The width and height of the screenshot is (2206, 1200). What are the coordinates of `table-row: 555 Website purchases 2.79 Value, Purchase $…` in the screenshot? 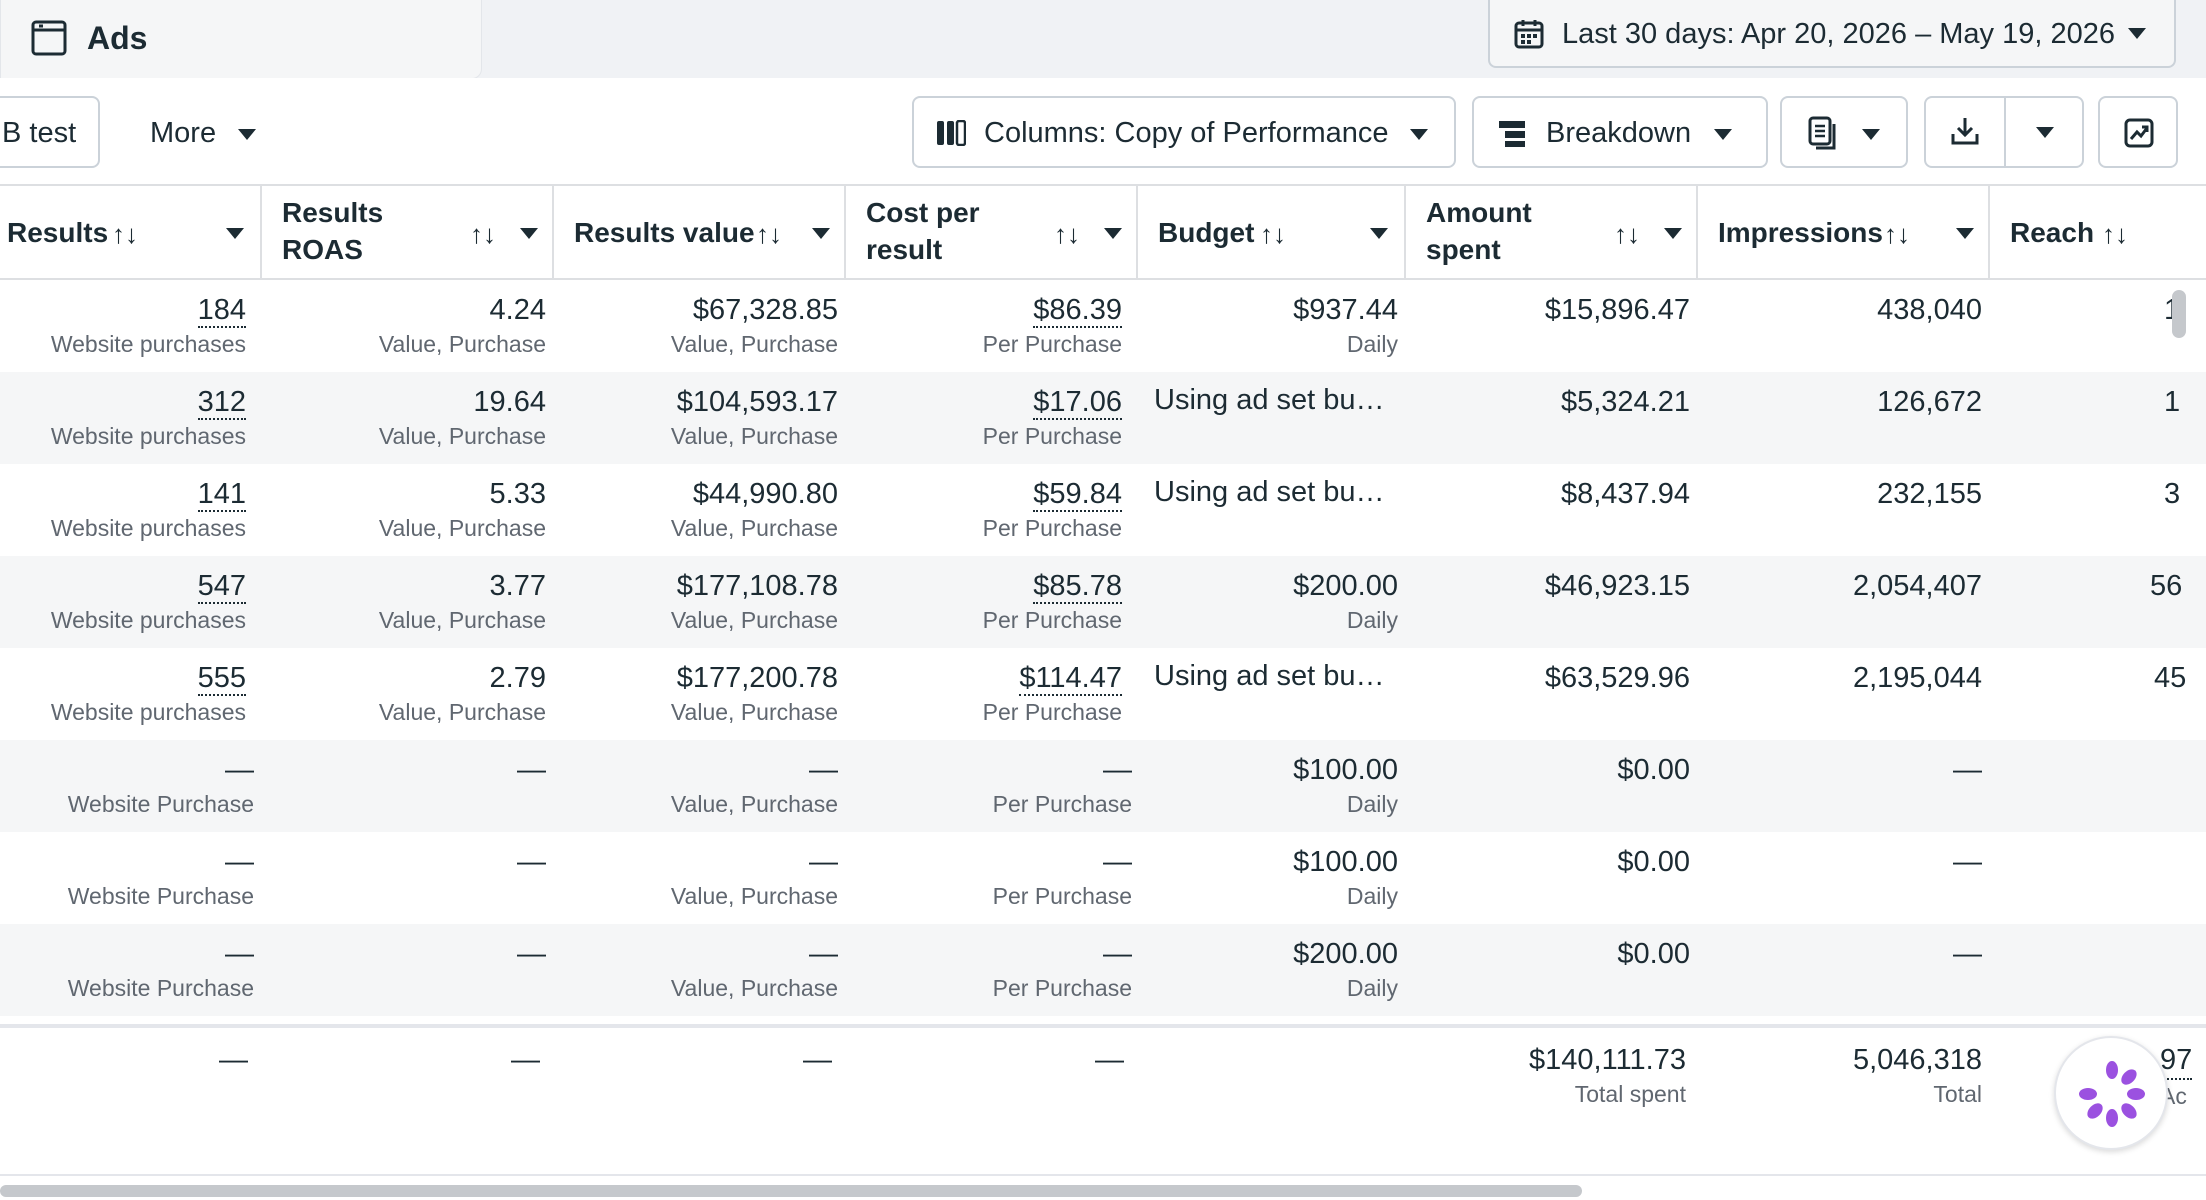 It's located at (1103, 694).